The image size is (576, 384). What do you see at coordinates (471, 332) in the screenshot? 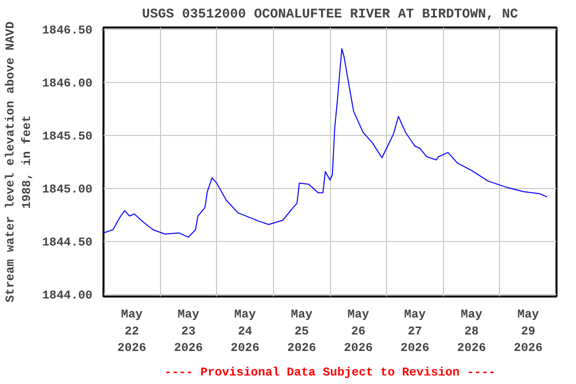
I see `x-tick-label: May 28 2026` at bounding box center [471, 332].